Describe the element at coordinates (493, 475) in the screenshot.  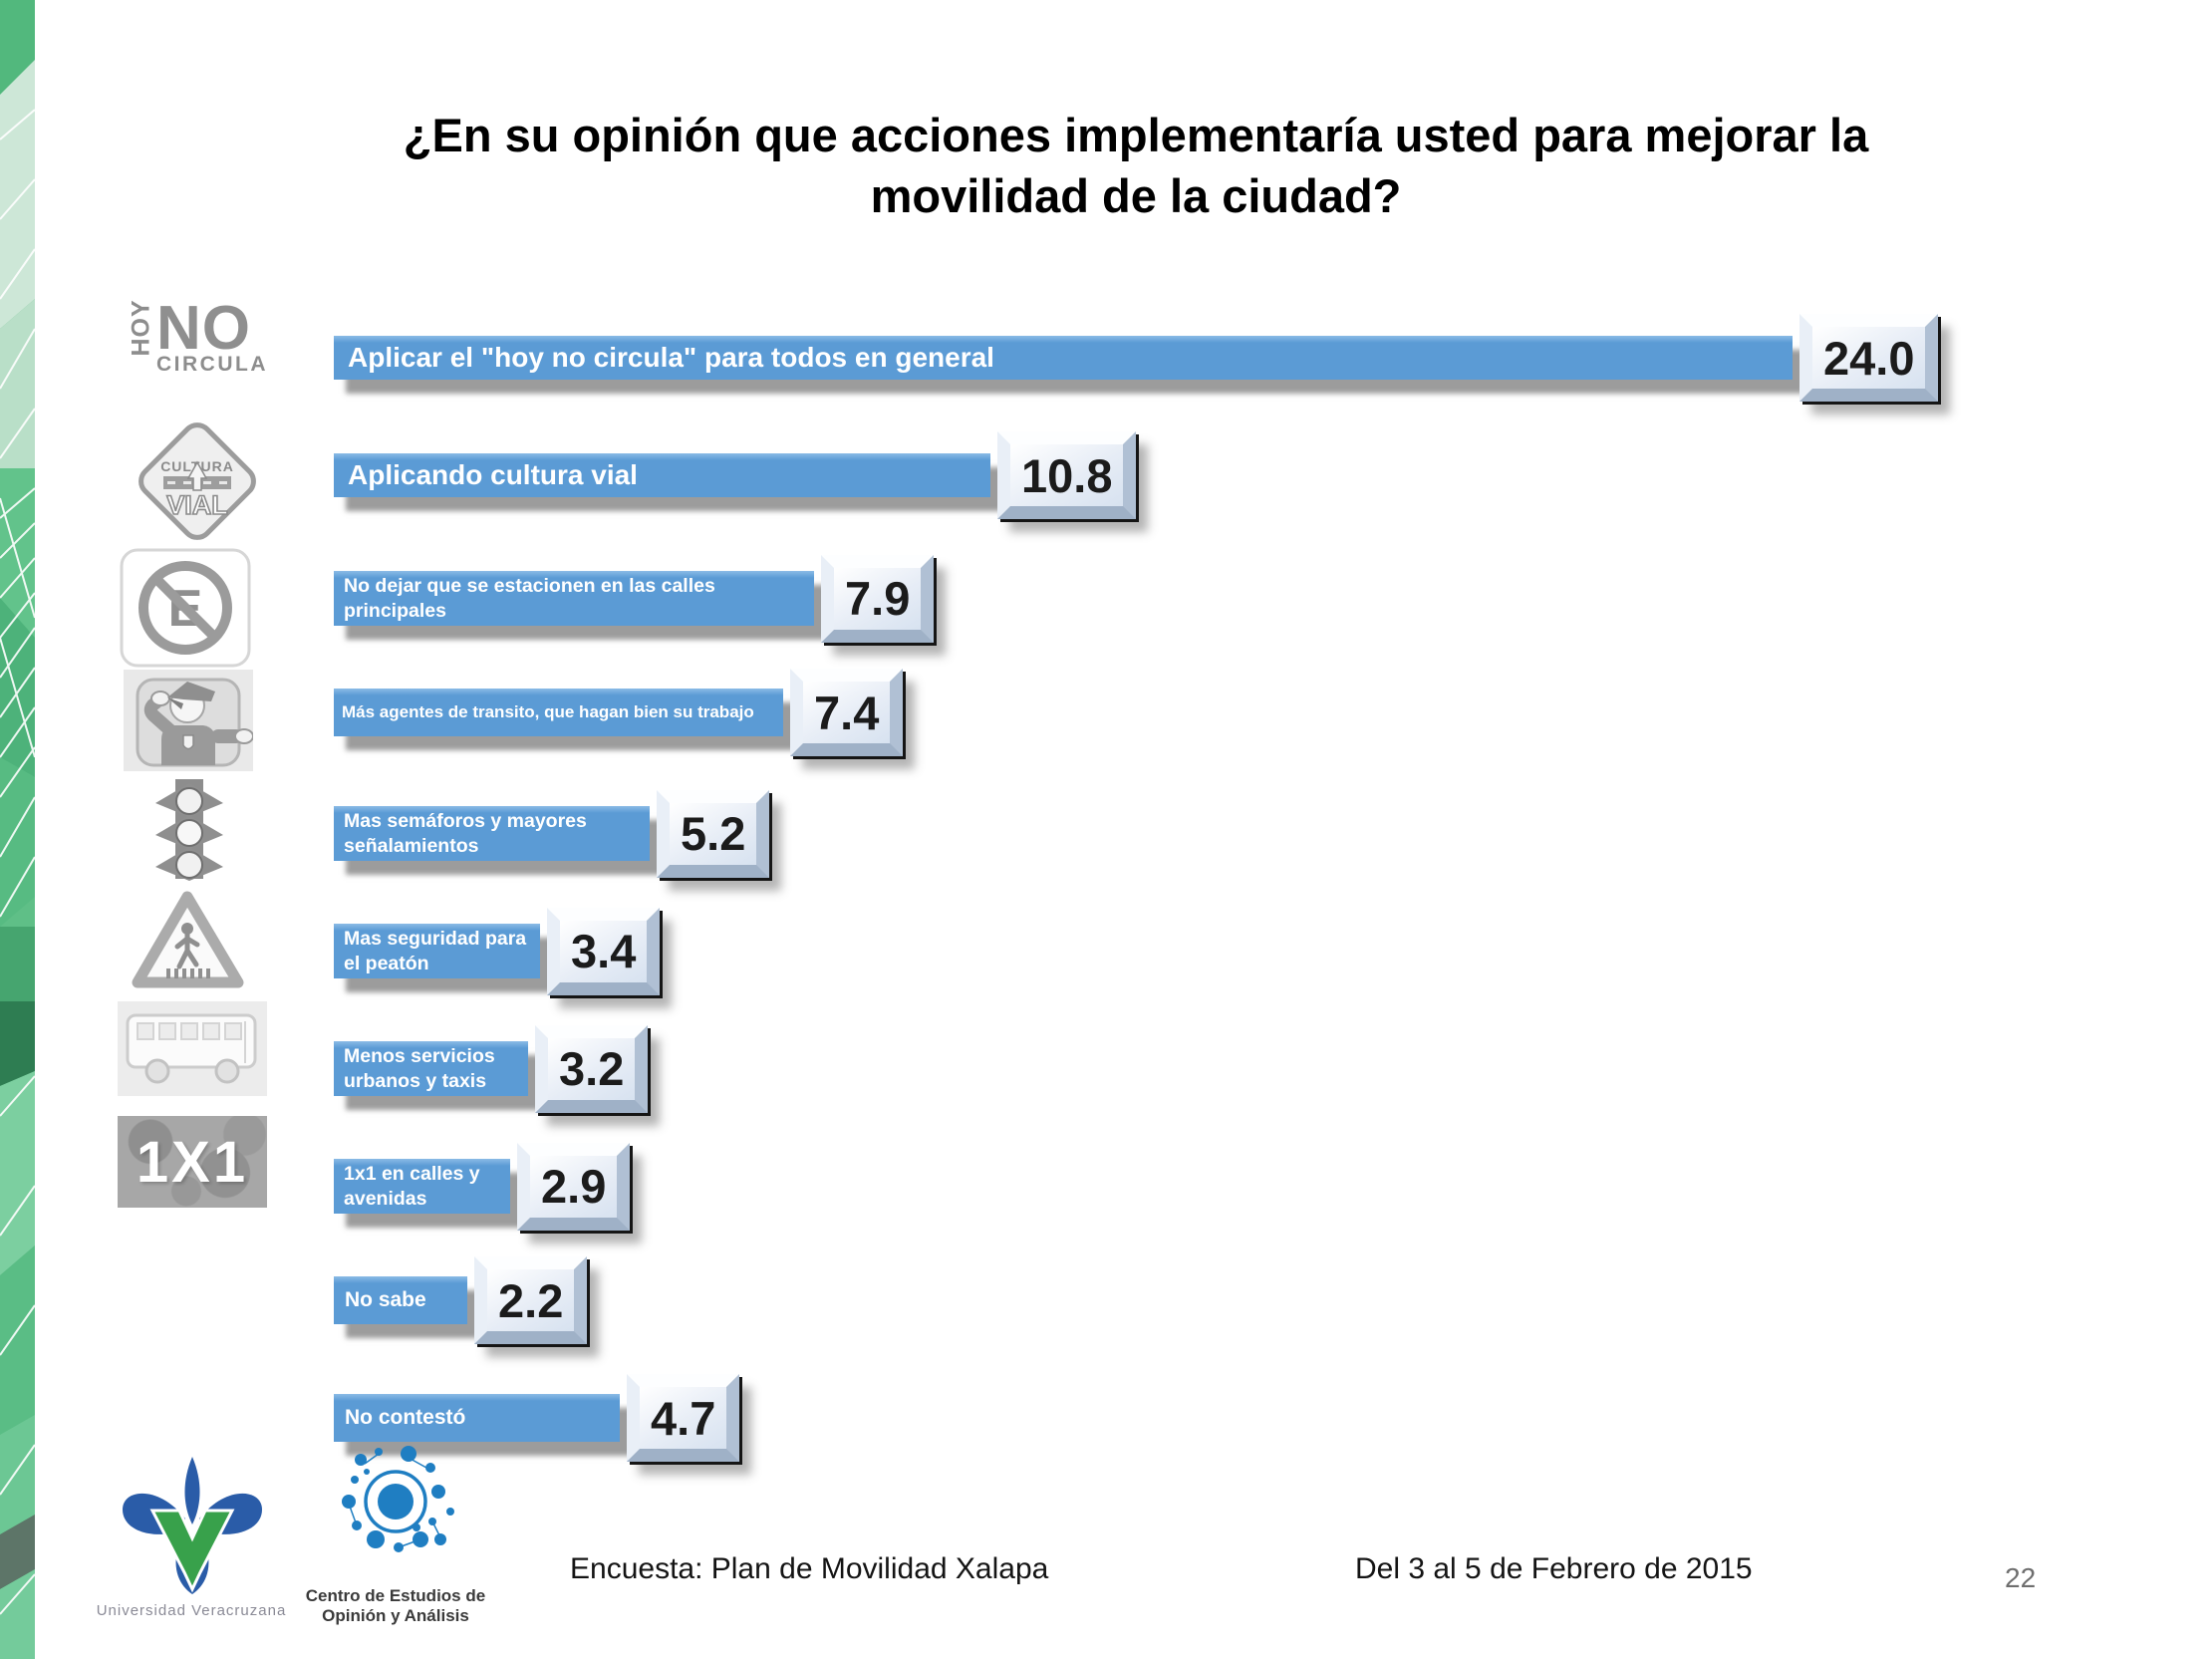
I see `bar-label: Aplicando cultura vial` at that location.